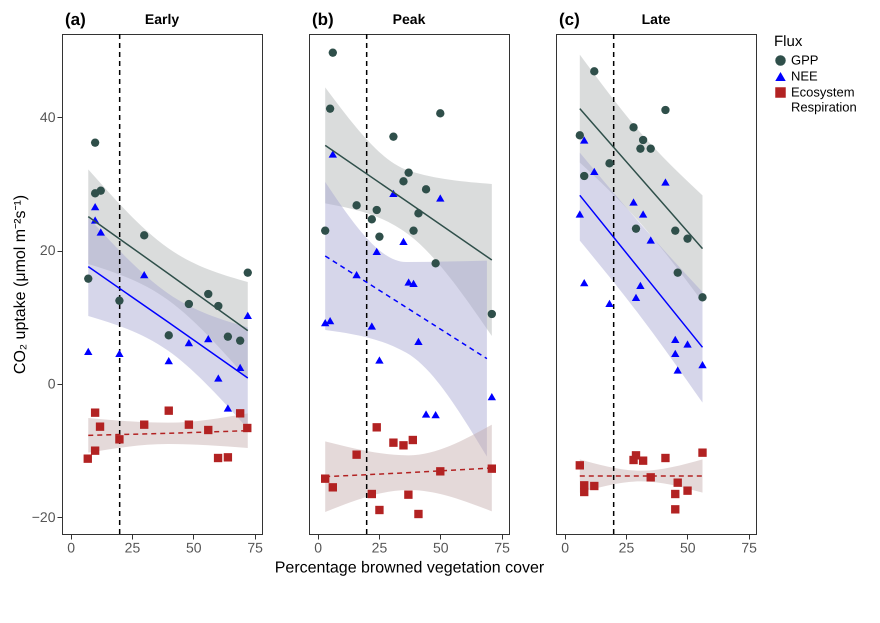  I want to click on chart-title: Peak, so click(409, 19).